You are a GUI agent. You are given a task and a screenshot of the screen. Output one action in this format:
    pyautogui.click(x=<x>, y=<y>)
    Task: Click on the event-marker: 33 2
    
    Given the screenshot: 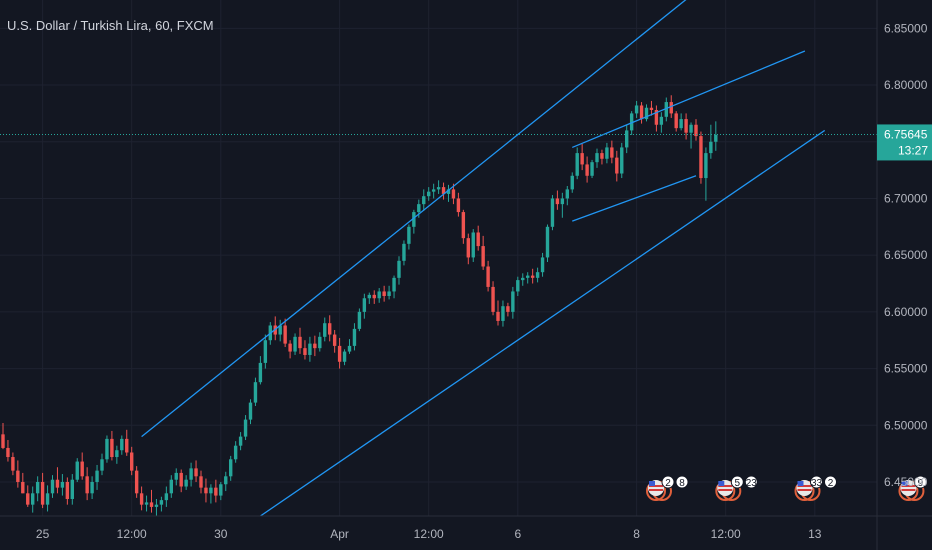 What is the action you would take?
    pyautogui.click(x=815, y=488)
    